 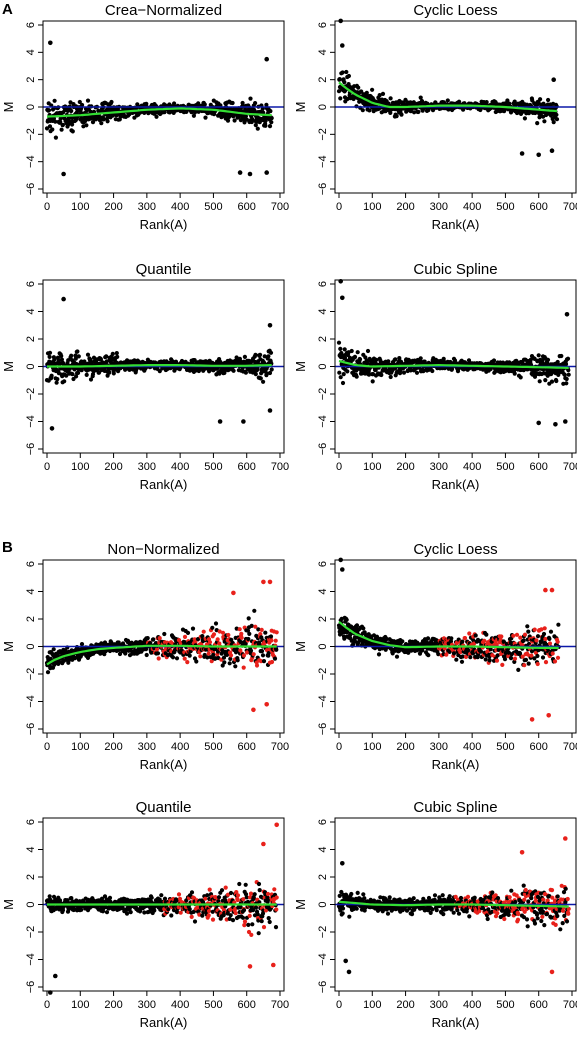 What do you see at coordinates (280, 207) in the screenshot?
I see `x-tick-label: 700` at bounding box center [280, 207].